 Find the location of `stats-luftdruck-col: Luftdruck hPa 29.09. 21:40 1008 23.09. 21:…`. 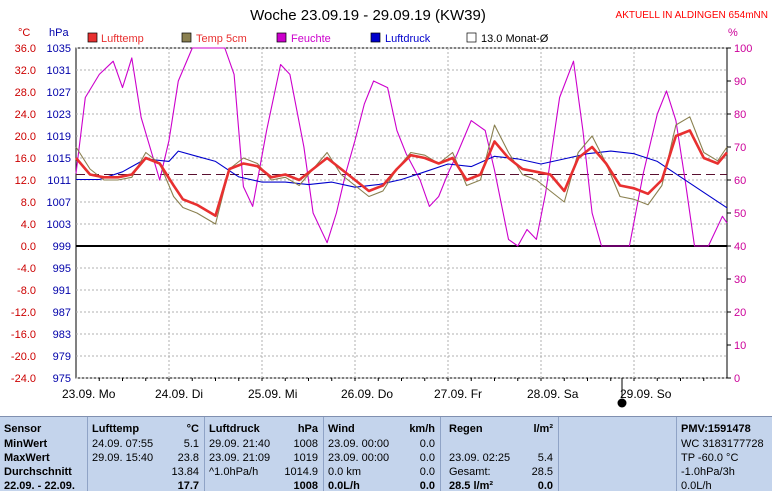

stats-luftdruck-col: Luftdruck hPa 29.09. 21:40 1008 23.09. 21:… is located at coordinates (263, 454).